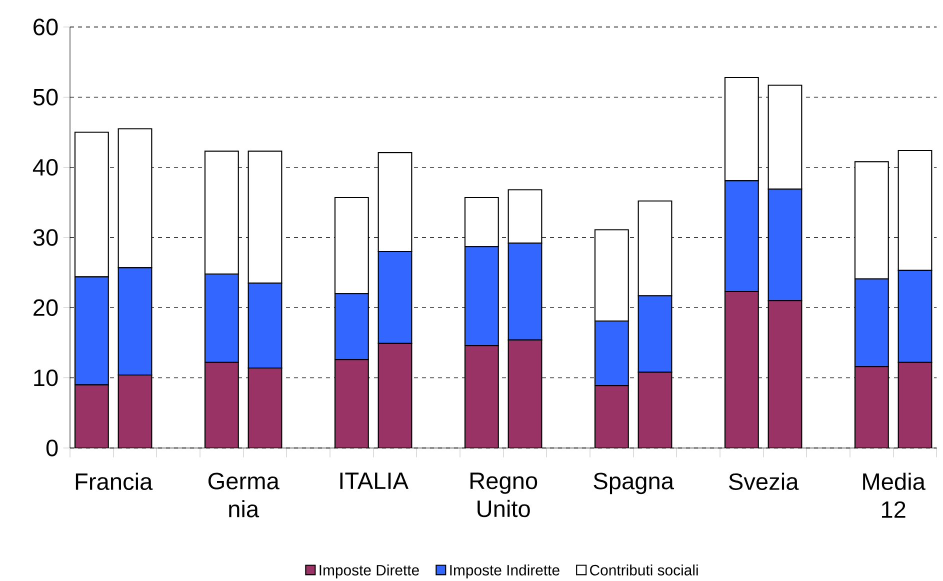  What do you see at coordinates (45, 97) in the screenshot?
I see `y-tick-label: 50` at bounding box center [45, 97].